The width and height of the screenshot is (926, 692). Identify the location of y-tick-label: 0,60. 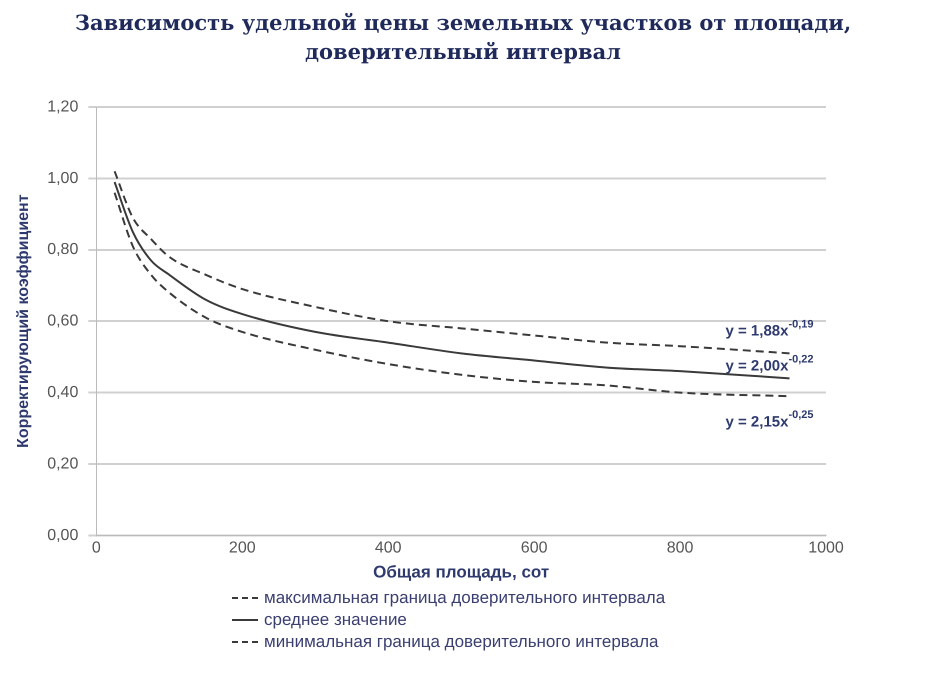
(62, 321).